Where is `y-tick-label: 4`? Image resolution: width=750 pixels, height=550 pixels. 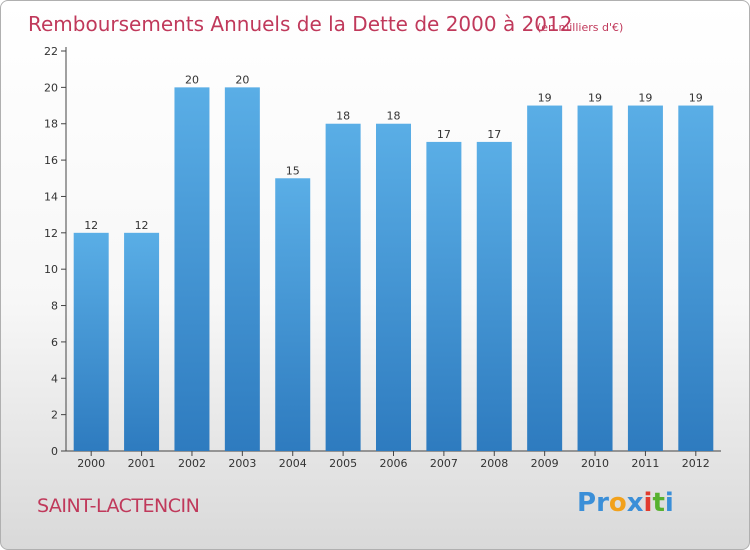 y-tick-label: 4 is located at coordinates (54, 378).